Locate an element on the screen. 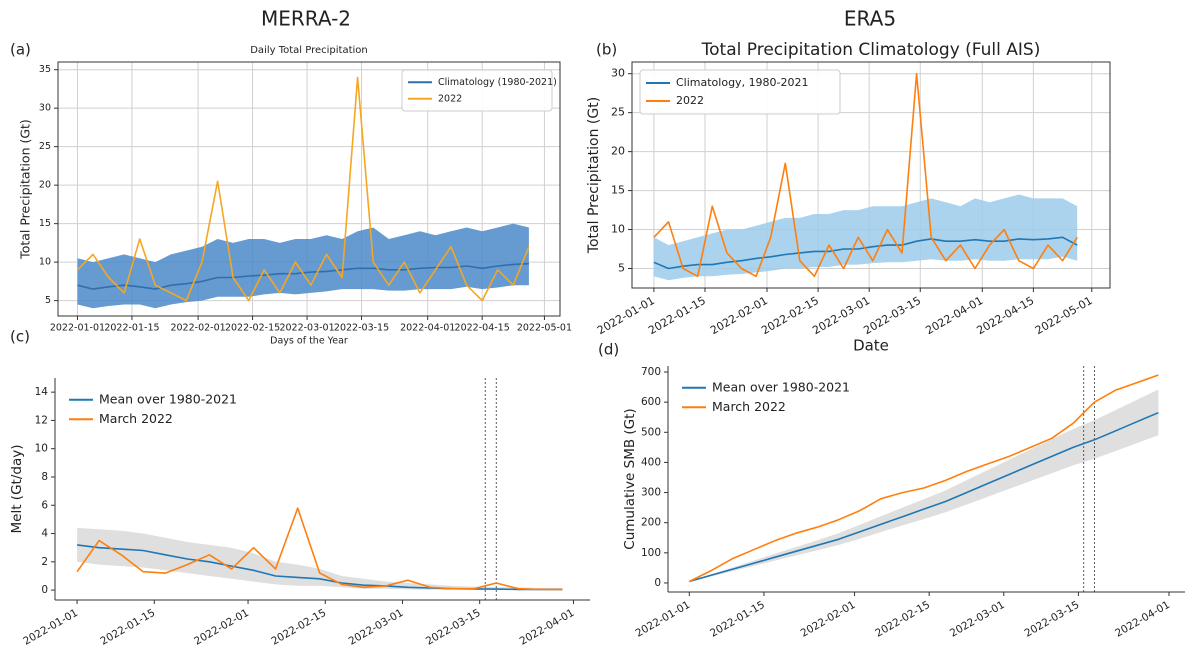  y-tick-label: 200 is located at coordinates (651, 523).